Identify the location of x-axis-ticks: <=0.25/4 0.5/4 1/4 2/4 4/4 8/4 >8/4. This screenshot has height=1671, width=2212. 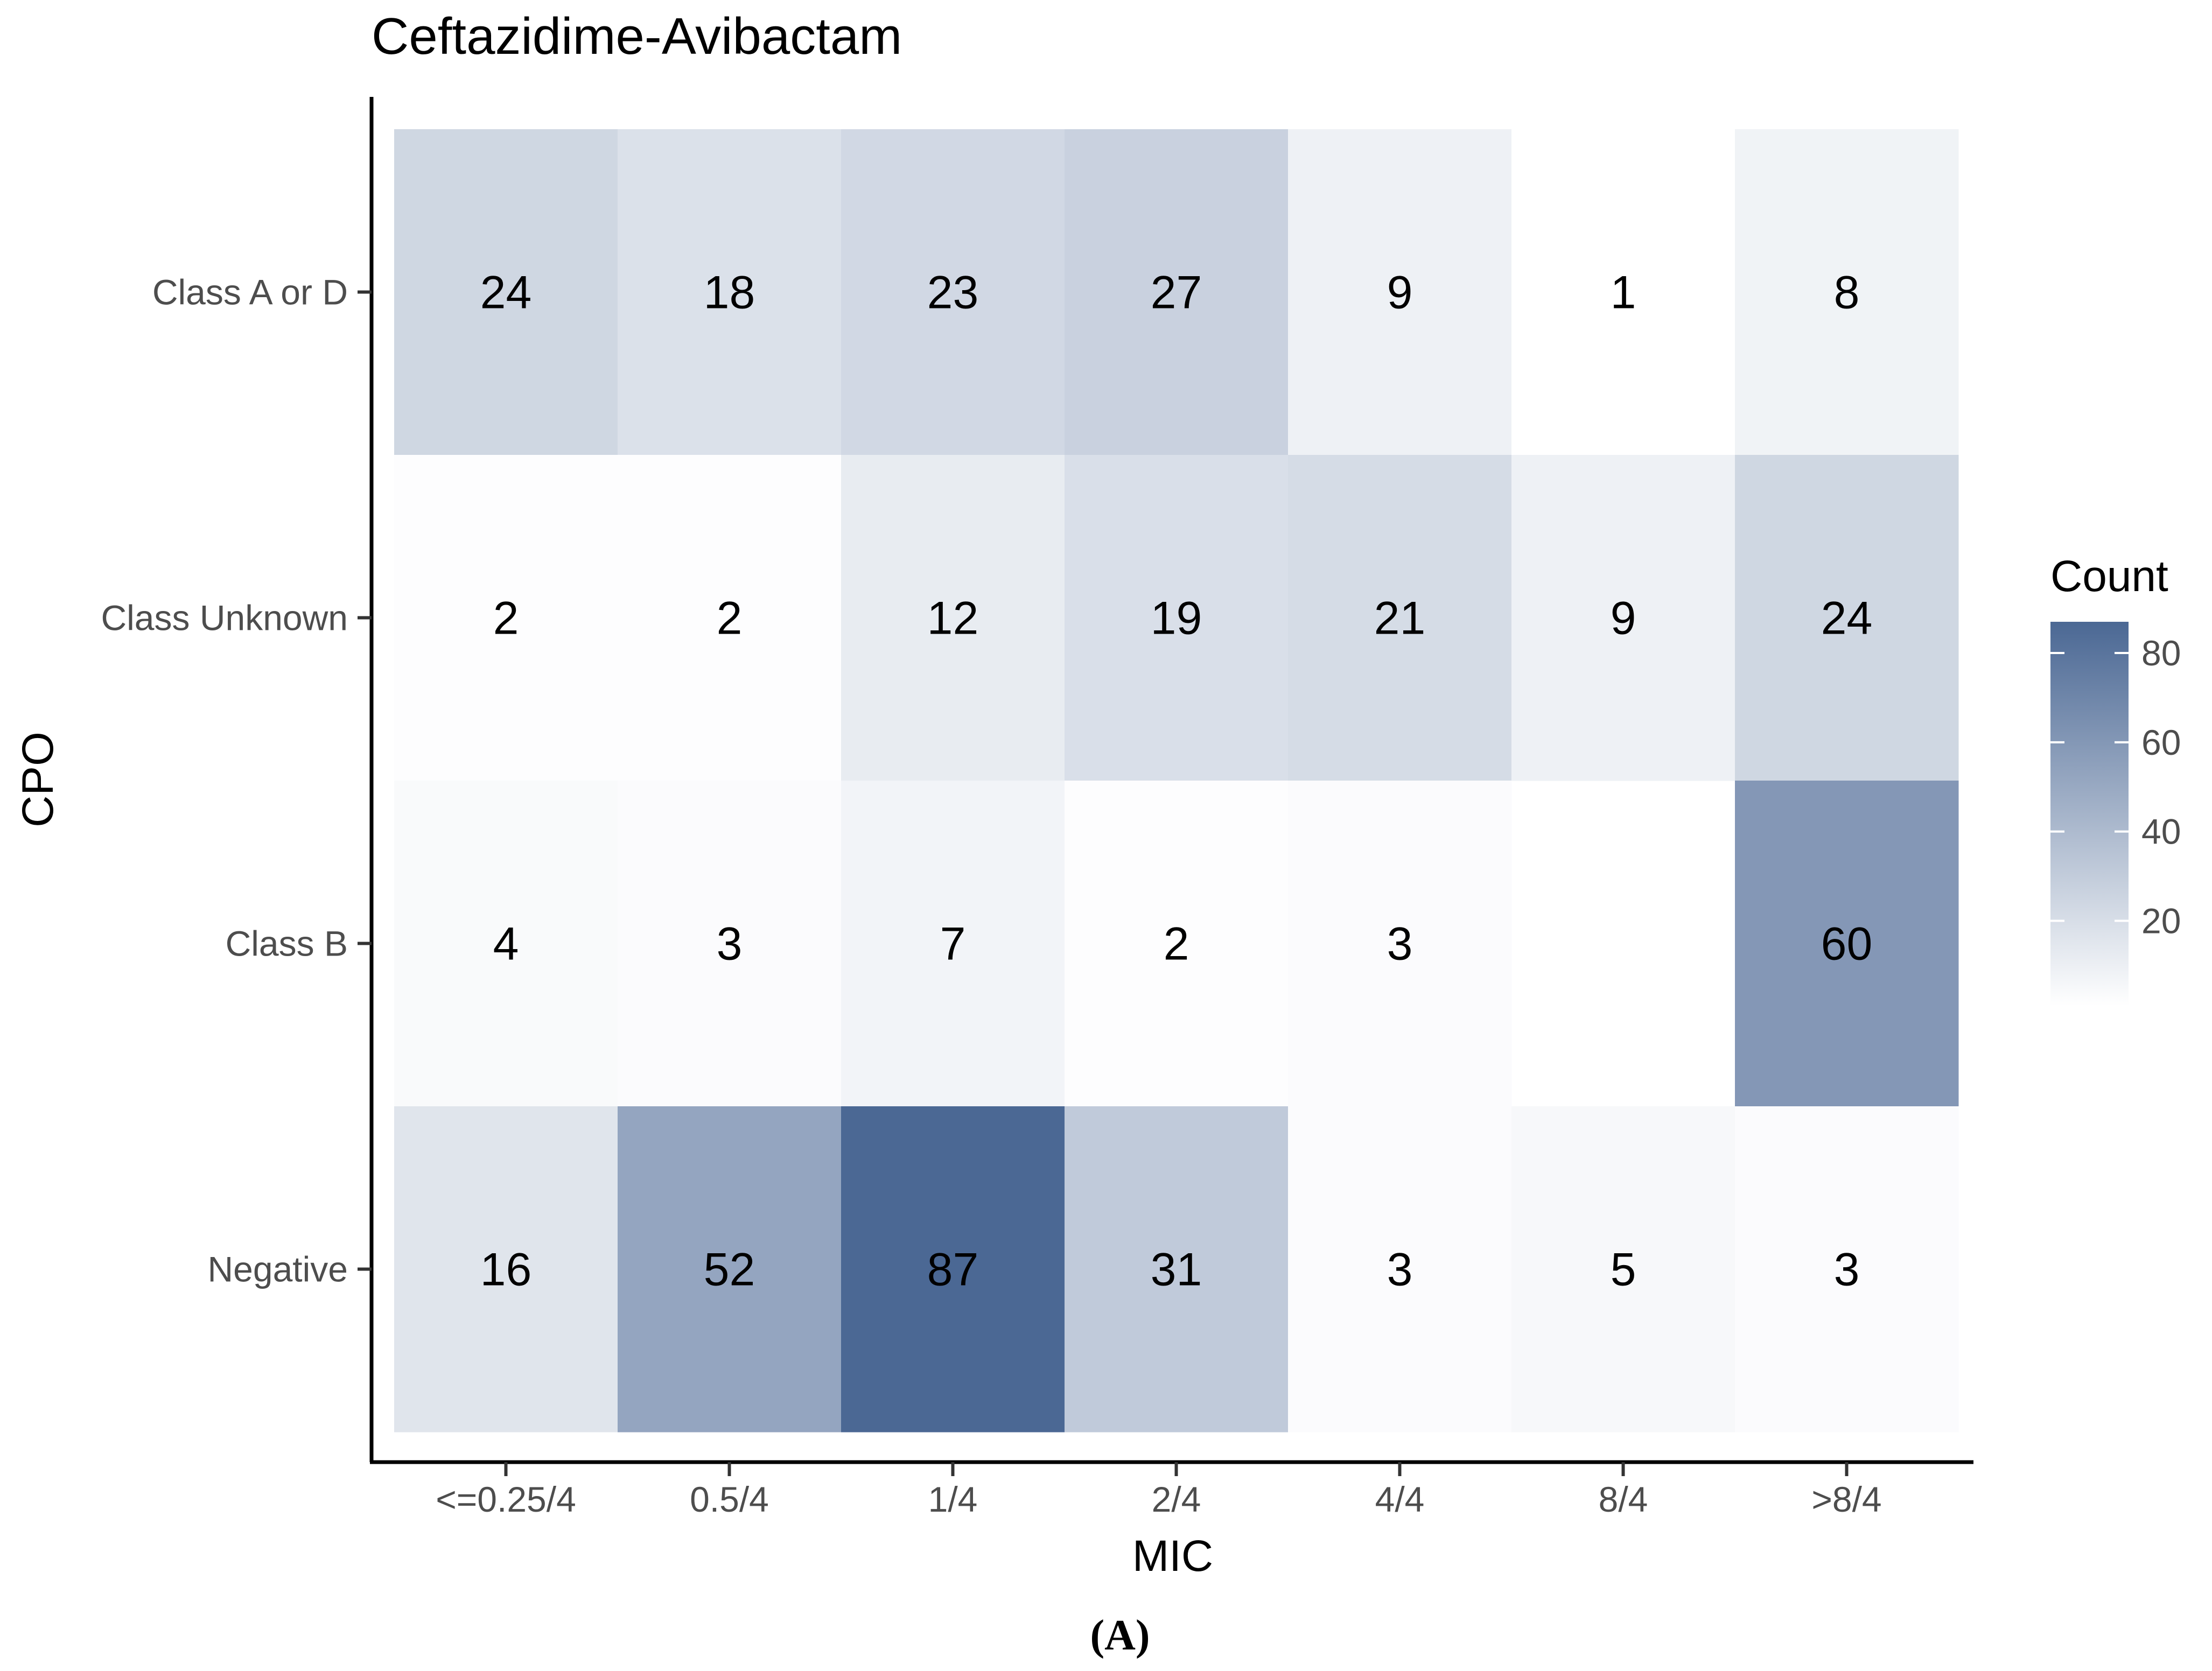
(1159, 1490).